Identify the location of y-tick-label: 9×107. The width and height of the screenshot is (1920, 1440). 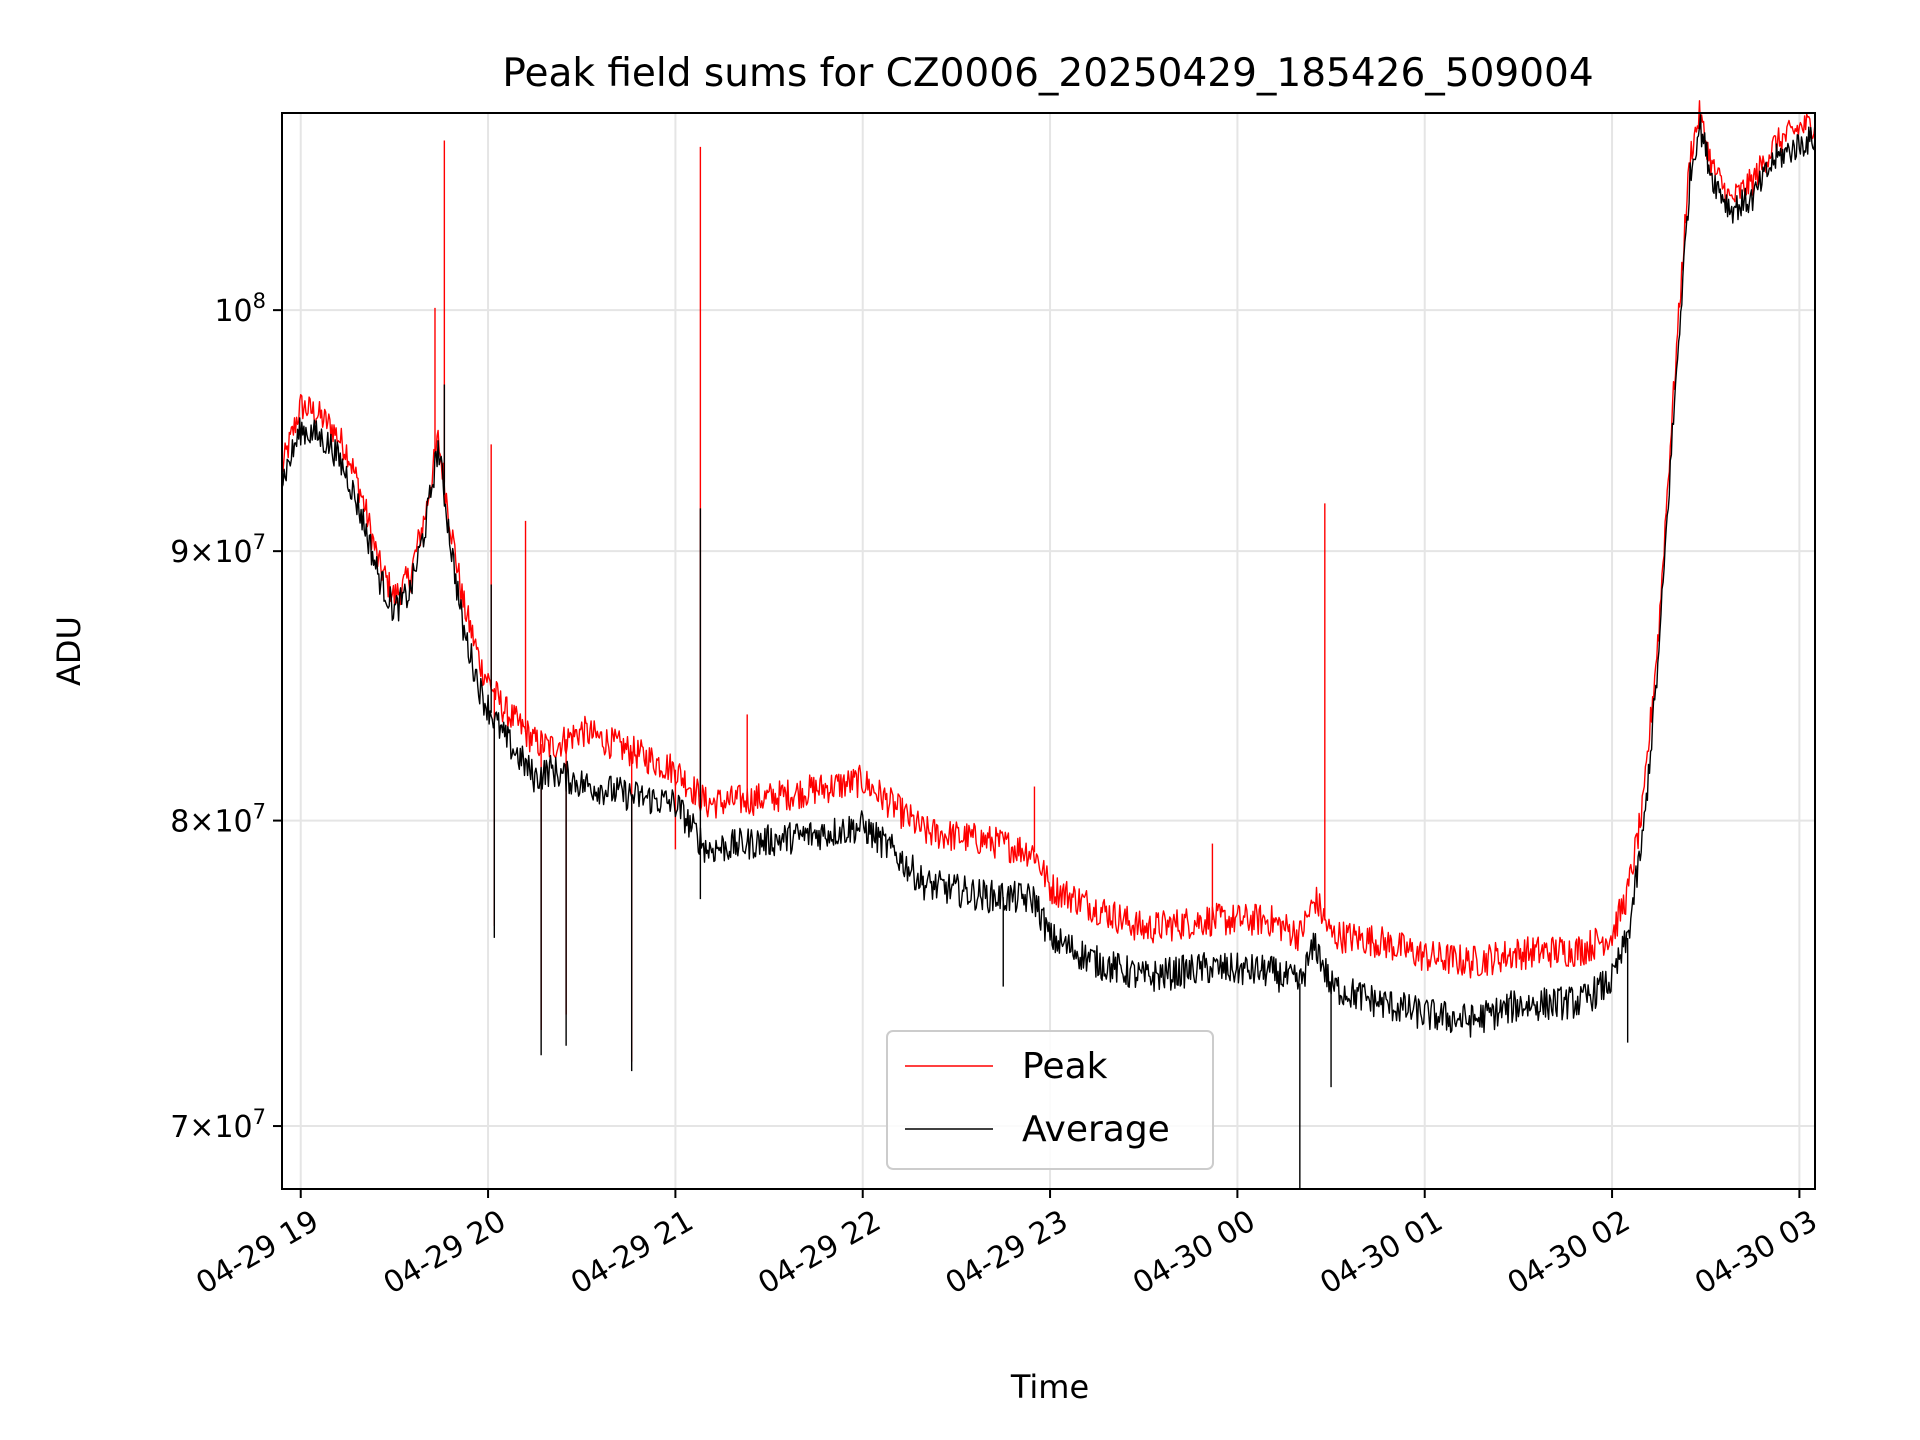
(218, 550).